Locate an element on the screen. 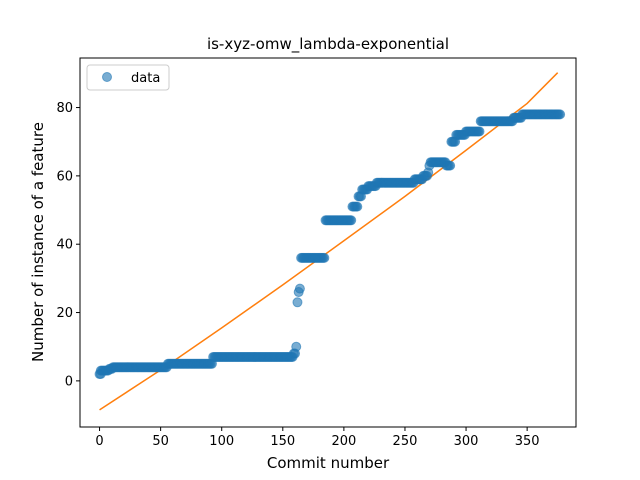 The width and height of the screenshot is (640, 480). x-axis-label: Commit number is located at coordinates (328, 463).